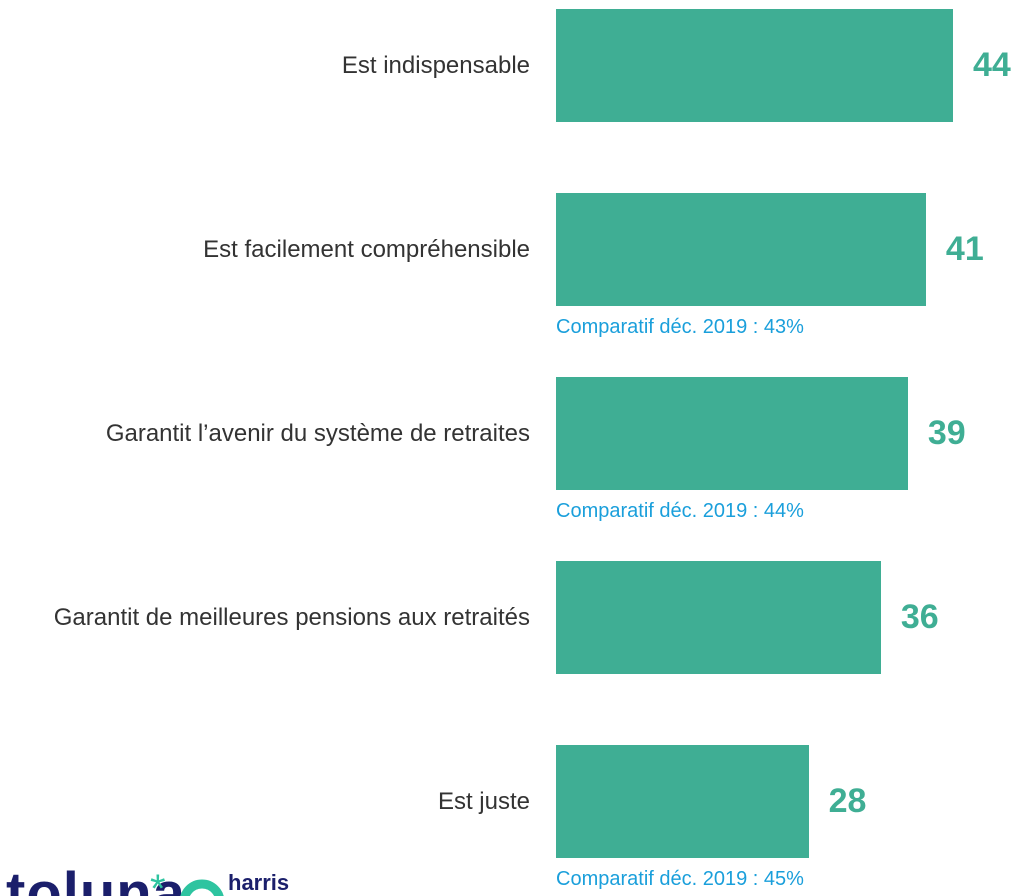 The width and height of the screenshot is (1023, 896). Describe the element at coordinates (366, 249) in the screenshot. I see `category-text: Est facilement compréhensible` at that location.